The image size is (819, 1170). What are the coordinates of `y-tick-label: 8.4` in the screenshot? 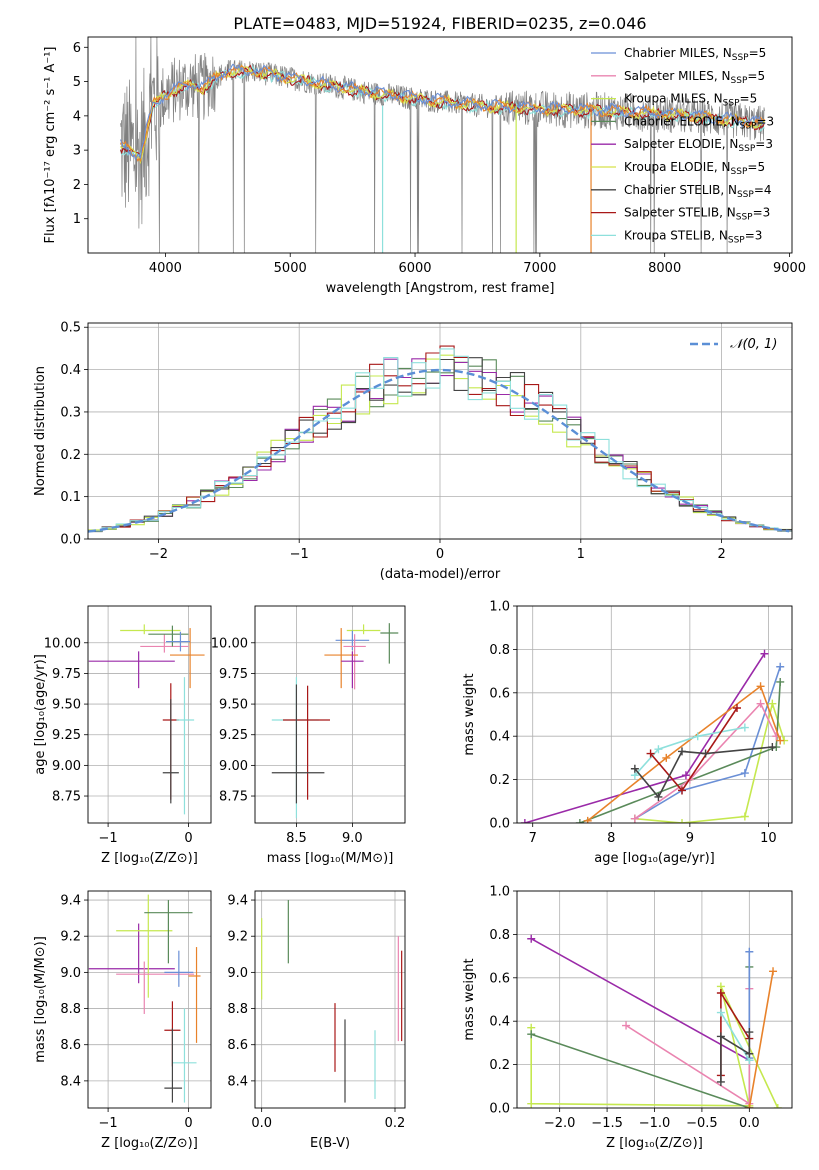 It's located at (237, 1081).